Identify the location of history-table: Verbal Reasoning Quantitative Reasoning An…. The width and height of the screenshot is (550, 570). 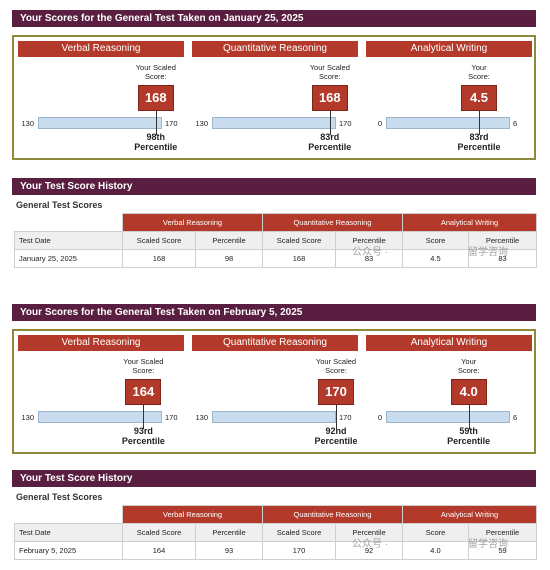
(276, 532).